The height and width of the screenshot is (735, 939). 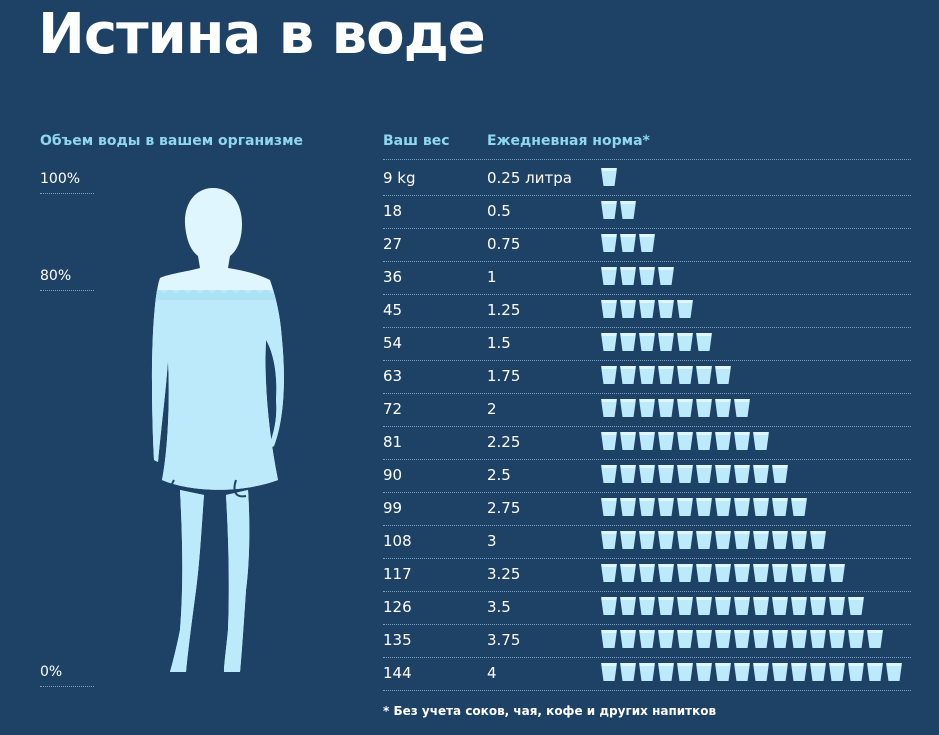 I want to click on woman-silhouette, so click(x=218, y=430).